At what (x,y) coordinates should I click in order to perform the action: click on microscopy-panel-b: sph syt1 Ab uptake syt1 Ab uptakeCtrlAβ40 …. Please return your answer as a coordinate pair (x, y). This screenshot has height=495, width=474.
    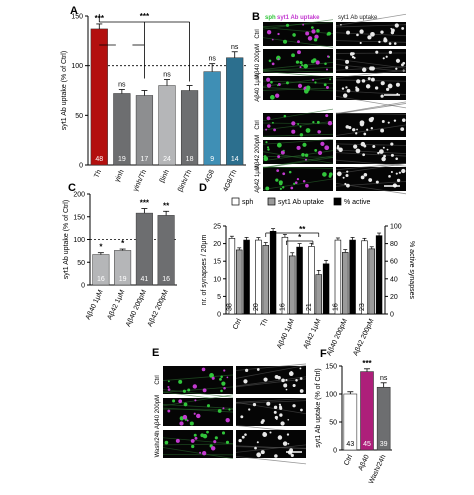
    Looking at the image, I should click on (331, 104).